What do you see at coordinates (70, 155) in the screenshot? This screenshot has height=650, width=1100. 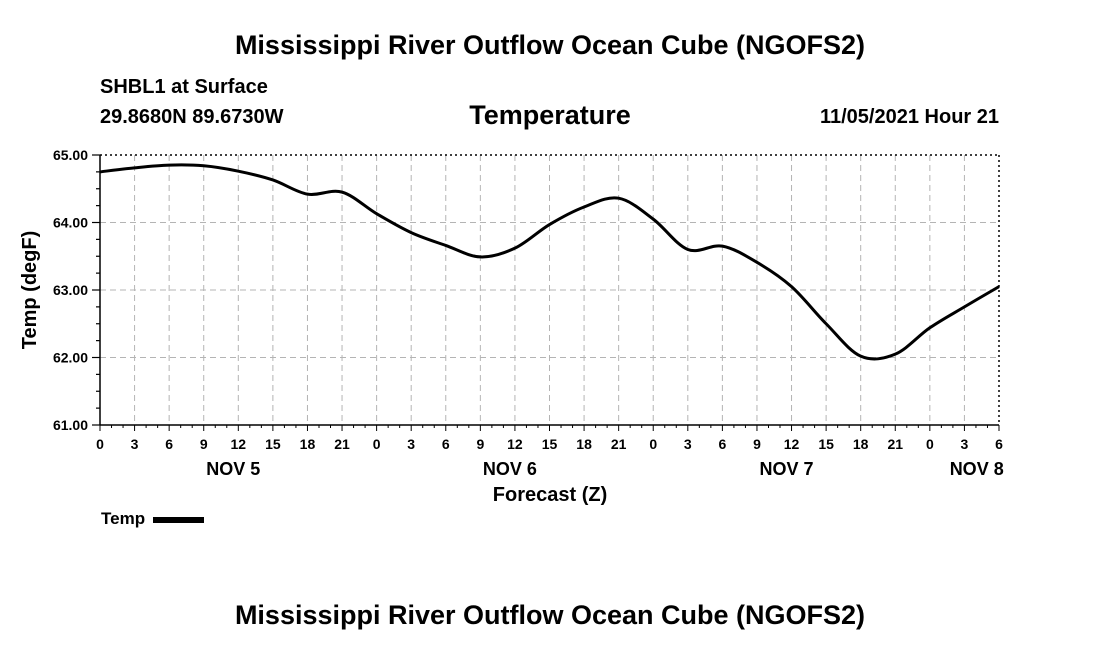 I see `y-tick-label: 65.00` at bounding box center [70, 155].